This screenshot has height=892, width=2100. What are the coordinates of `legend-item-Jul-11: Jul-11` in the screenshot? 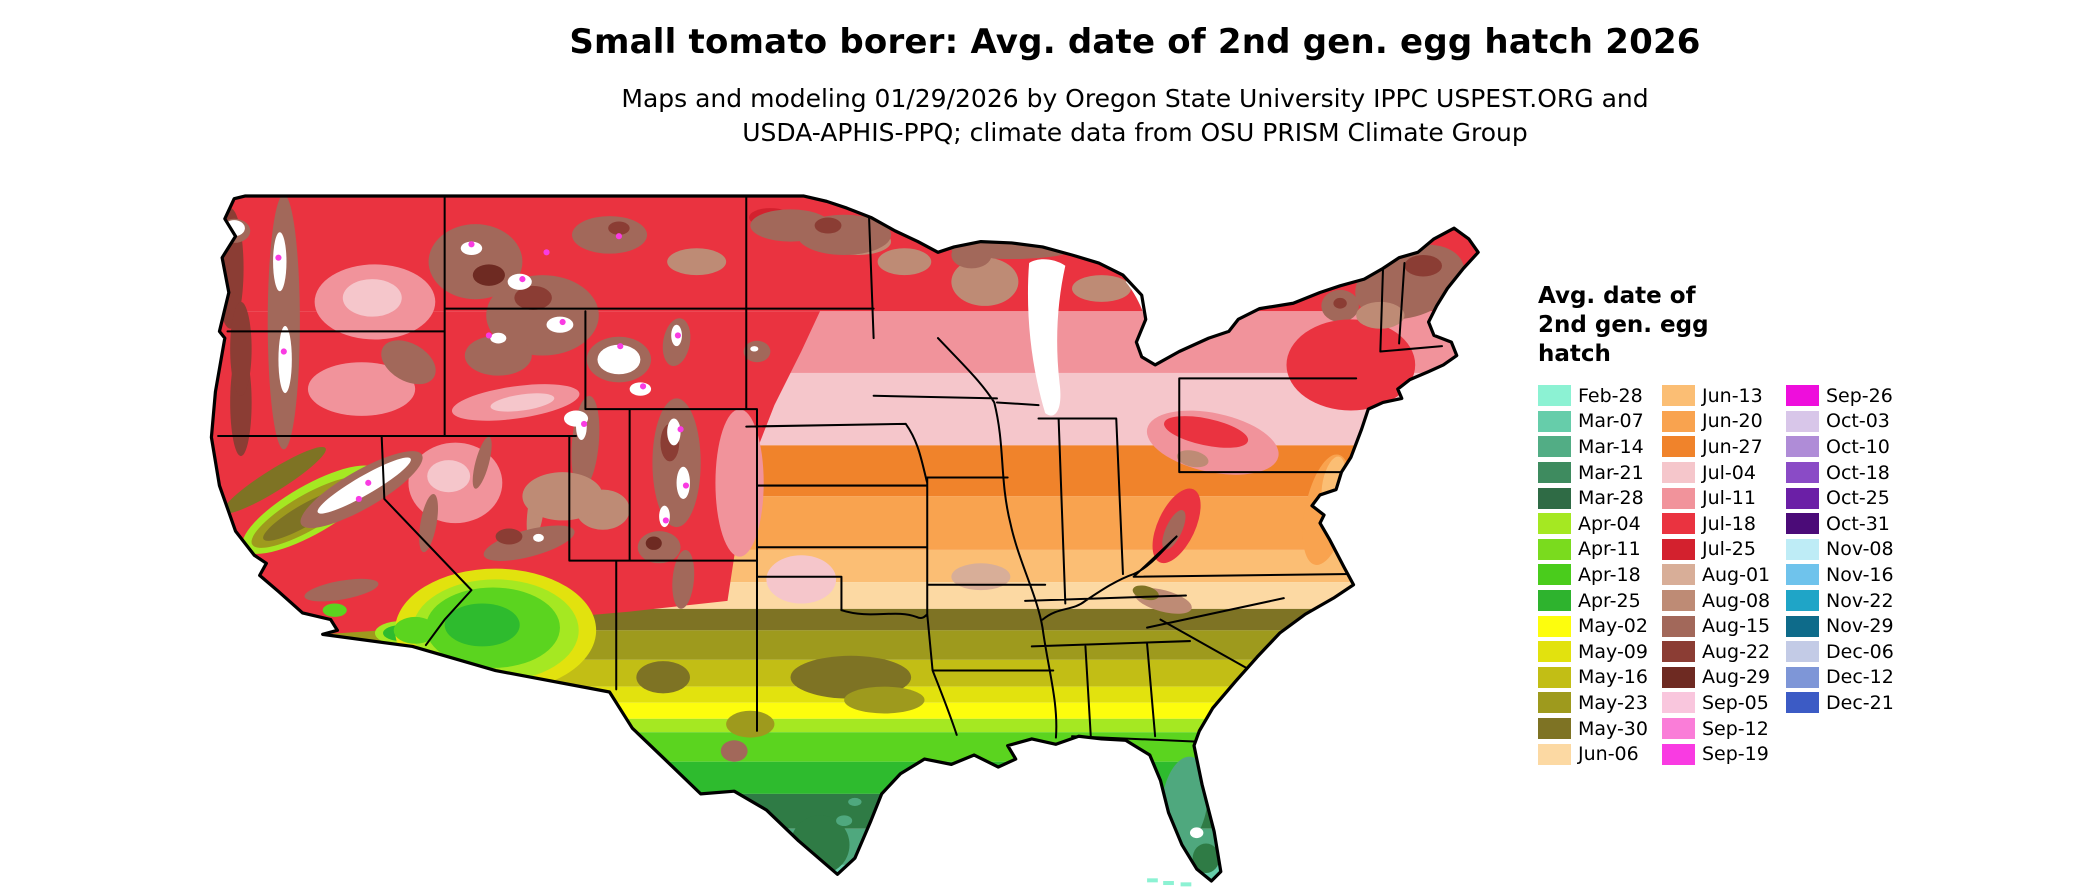 It's located at (1724, 498).